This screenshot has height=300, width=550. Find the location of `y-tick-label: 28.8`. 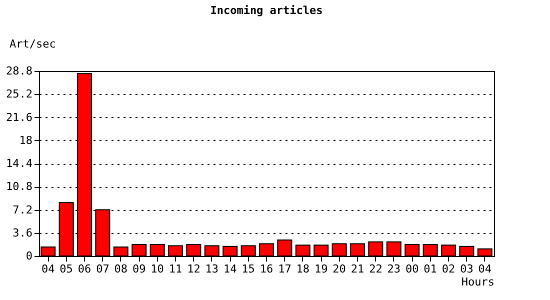

y-tick-label: 28.8 is located at coordinates (19, 71).